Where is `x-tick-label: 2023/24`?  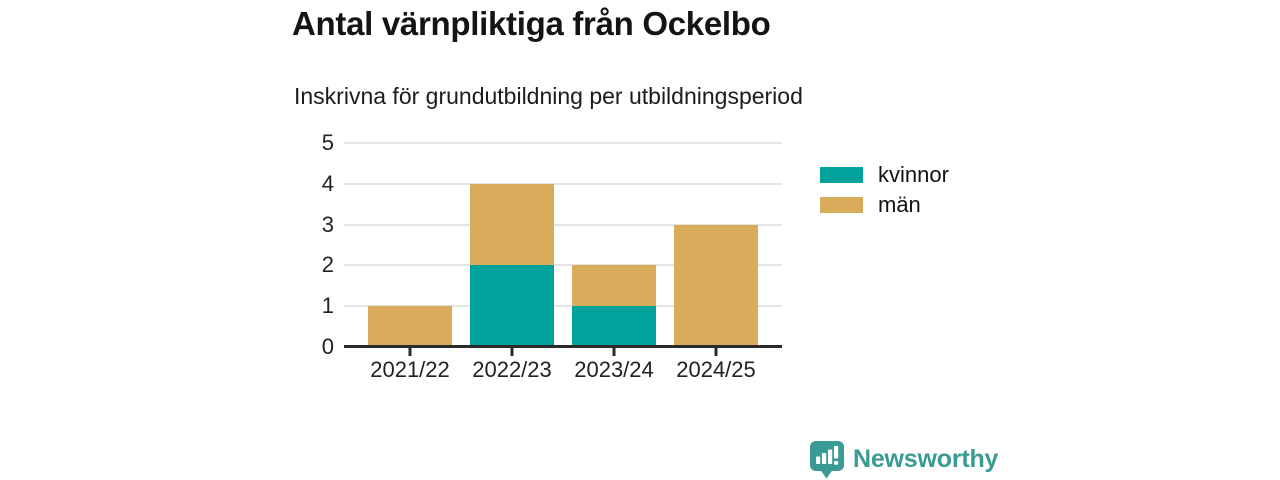 x-tick-label: 2023/24 is located at coordinates (614, 369).